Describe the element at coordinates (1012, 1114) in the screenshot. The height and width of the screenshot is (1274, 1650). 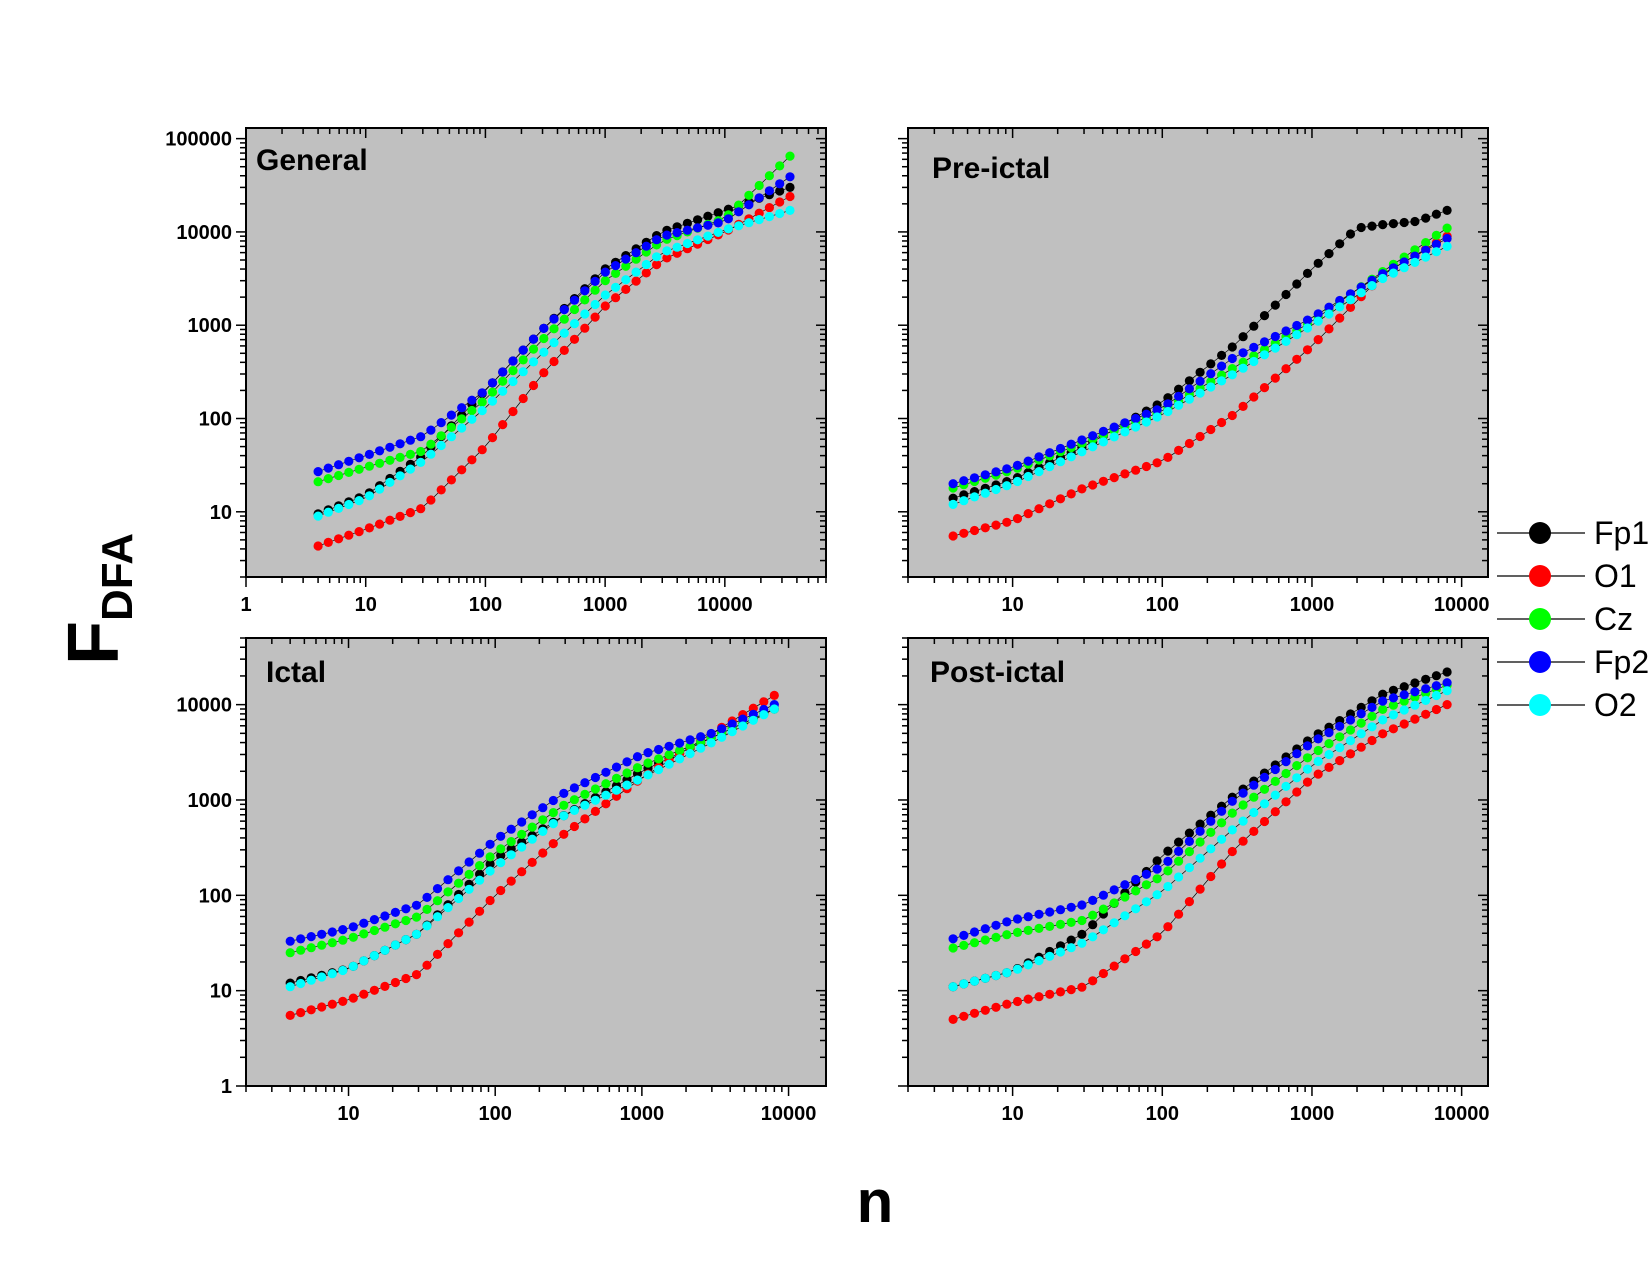
I see `x-tick-label: 10` at that location.